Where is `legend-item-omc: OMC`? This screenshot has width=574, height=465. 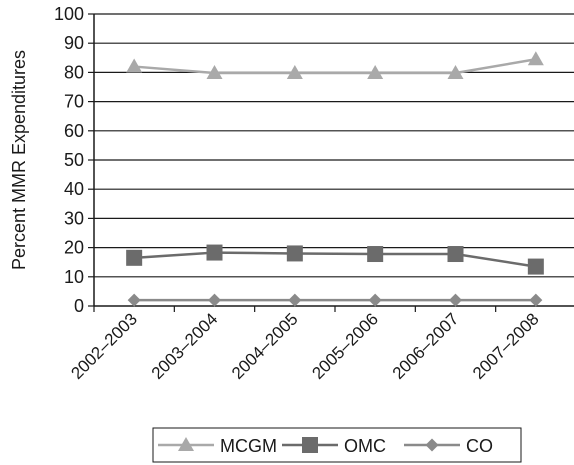
legend-item-omc: OMC is located at coordinates (334, 446).